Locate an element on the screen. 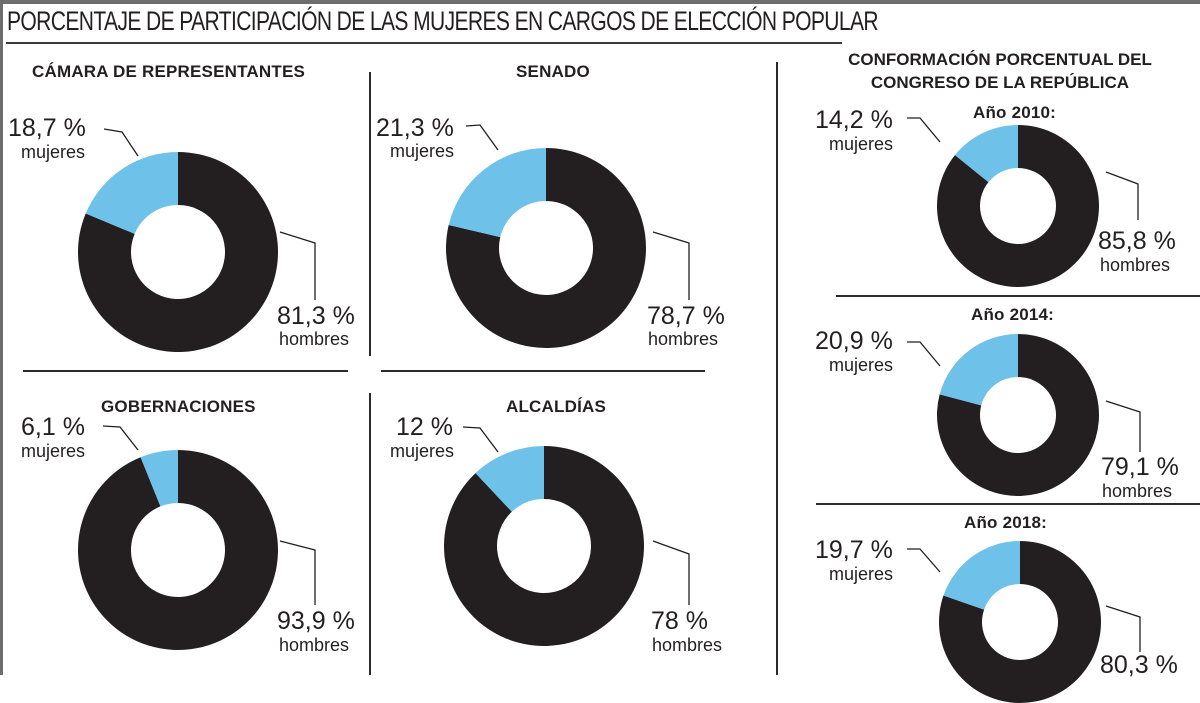  leader-line-alc-hombres is located at coordinates (671, 572).